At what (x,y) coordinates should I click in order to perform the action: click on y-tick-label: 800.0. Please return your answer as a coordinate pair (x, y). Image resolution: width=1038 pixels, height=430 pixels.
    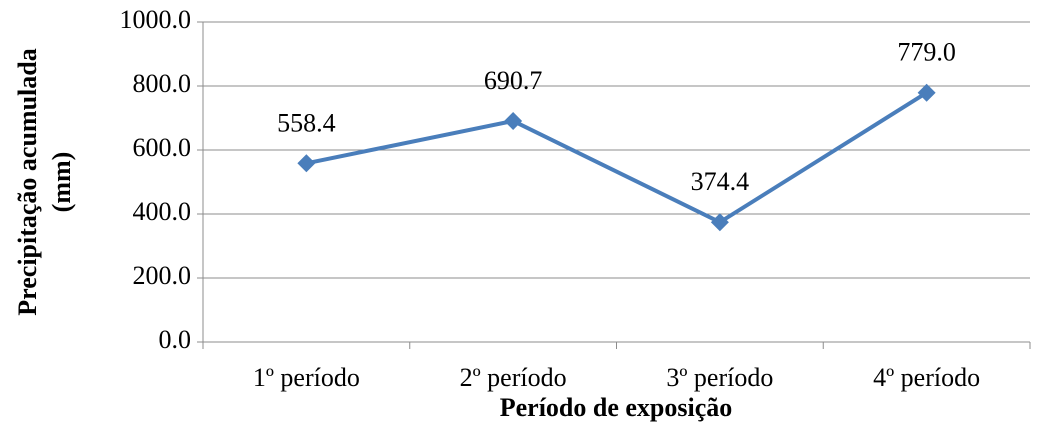
    Looking at the image, I should click on (162, 83).